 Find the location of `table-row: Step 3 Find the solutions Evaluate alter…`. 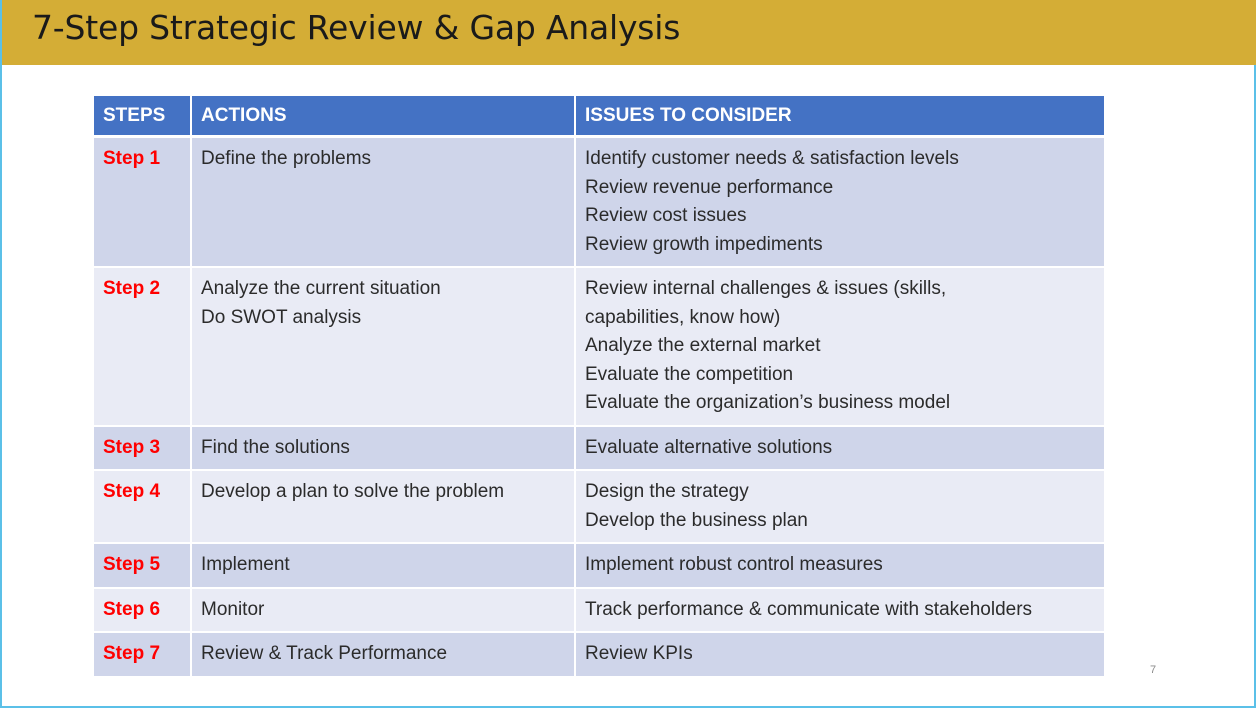

table-row: Step 3 Find the solutions Evaluate alter… is located at coordinates (599, 447).